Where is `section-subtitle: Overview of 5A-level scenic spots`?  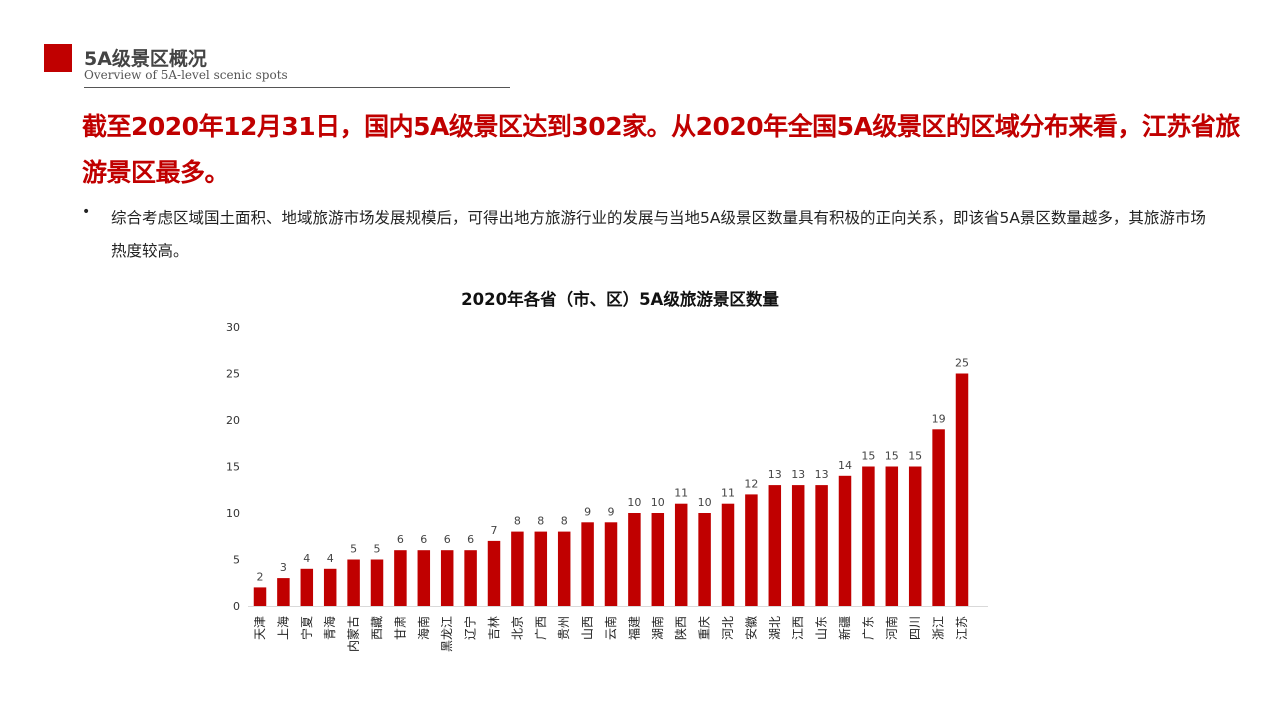 section-subtitle: Overview of 5A-level scenic spots is located at coordinates (186, 75).